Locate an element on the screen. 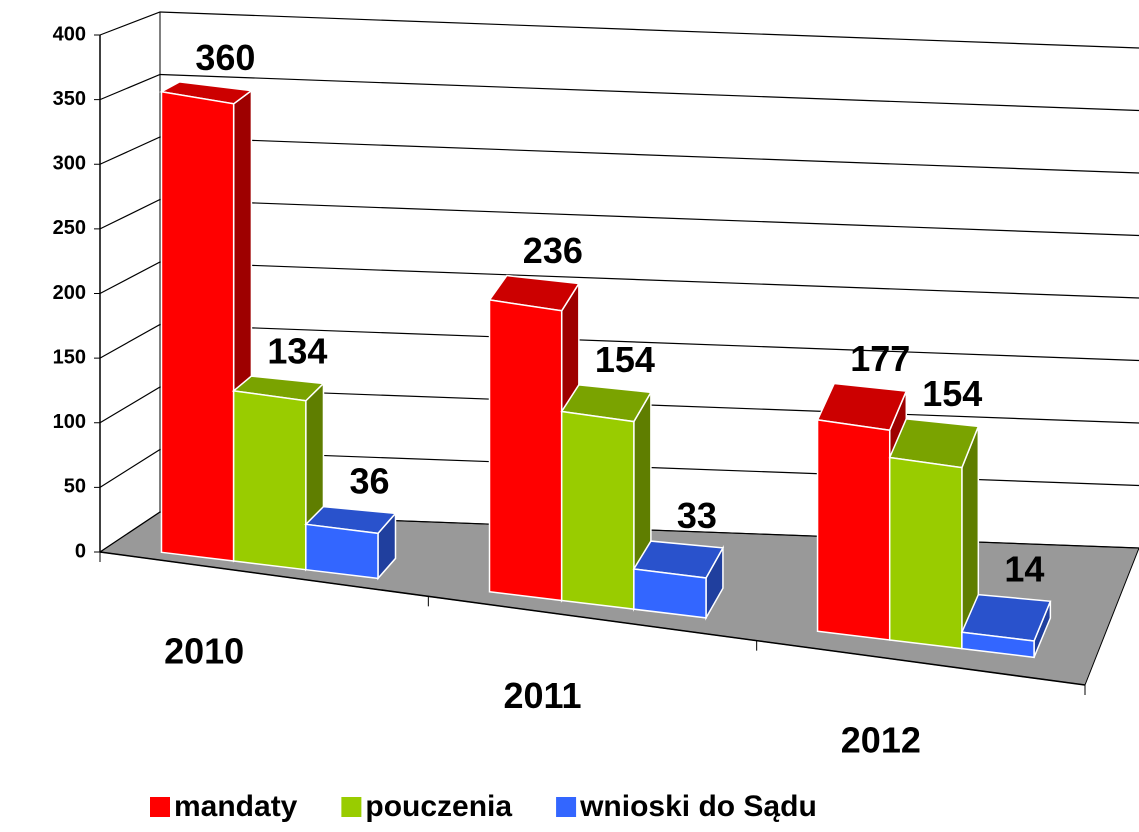 This screenshot has height=832, width=1139. y-tick-label: 150 is located at coordinates (69, 357).